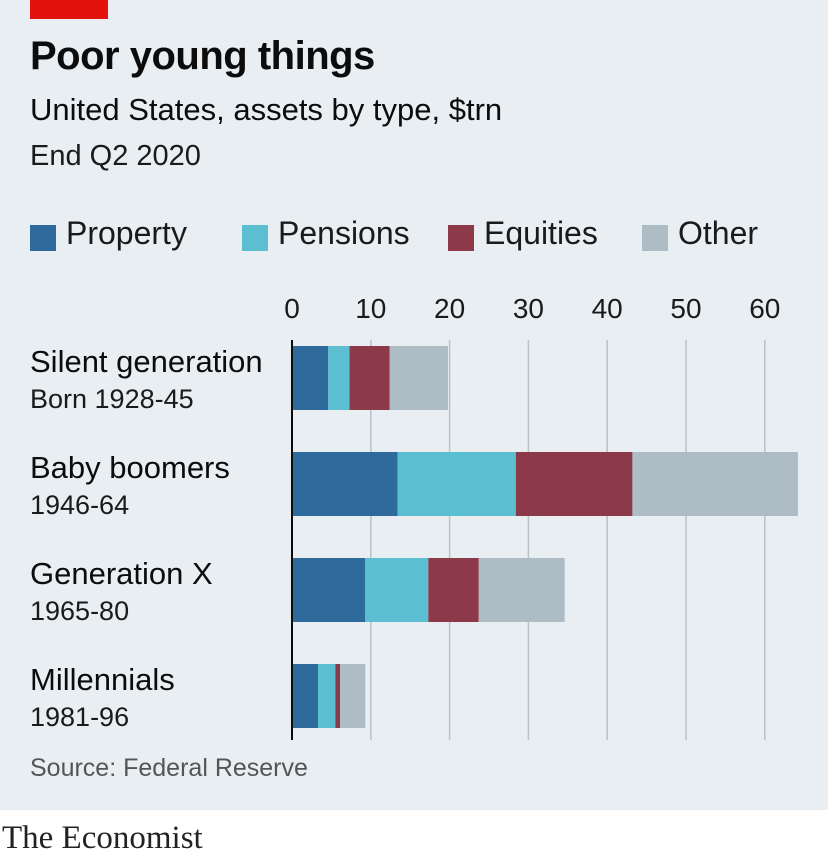 The width and height of the screenshot is (828, 859). I want to click on category-label-silent-generation: Silent generation, so click(146, 361).